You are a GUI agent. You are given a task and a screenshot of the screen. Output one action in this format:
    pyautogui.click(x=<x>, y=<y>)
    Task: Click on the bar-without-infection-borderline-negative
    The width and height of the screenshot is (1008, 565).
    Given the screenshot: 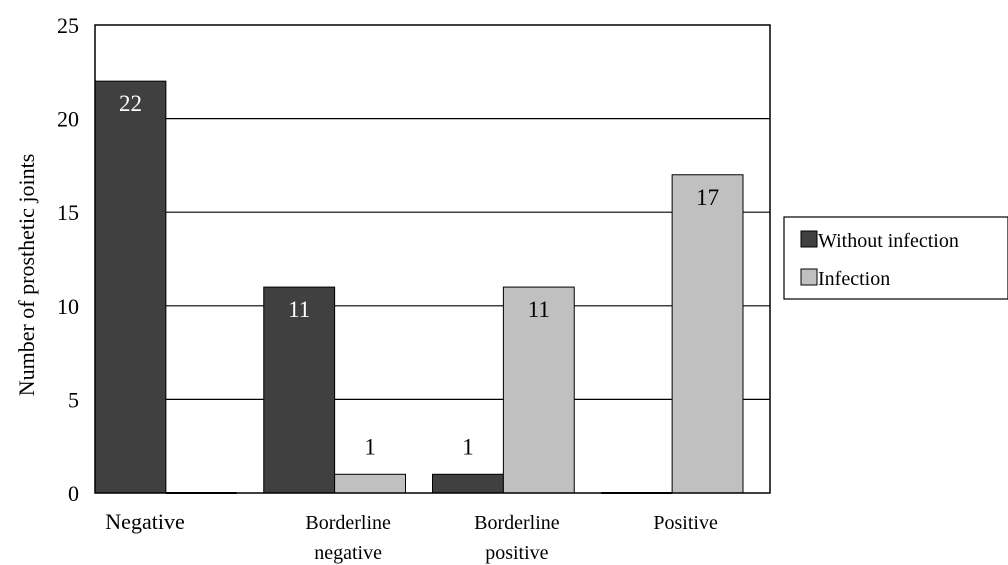 What is the action you would take?
    pyautogui.click(x=299, y=390)
    